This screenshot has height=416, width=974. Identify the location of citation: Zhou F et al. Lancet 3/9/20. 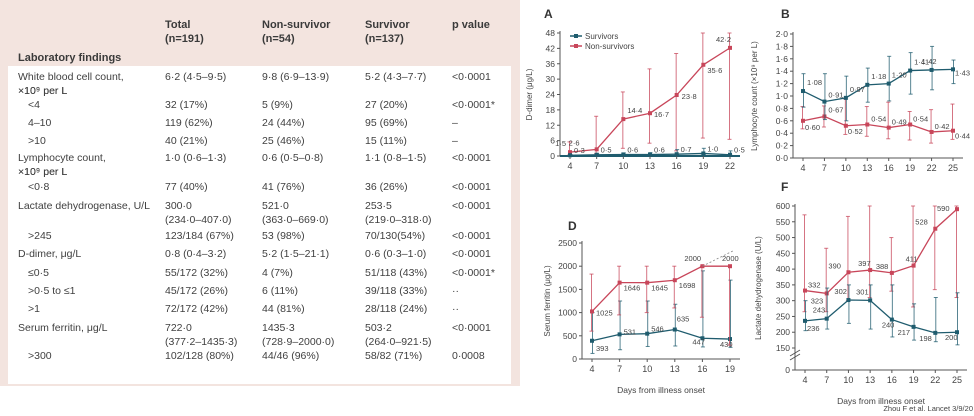
(928, 408).